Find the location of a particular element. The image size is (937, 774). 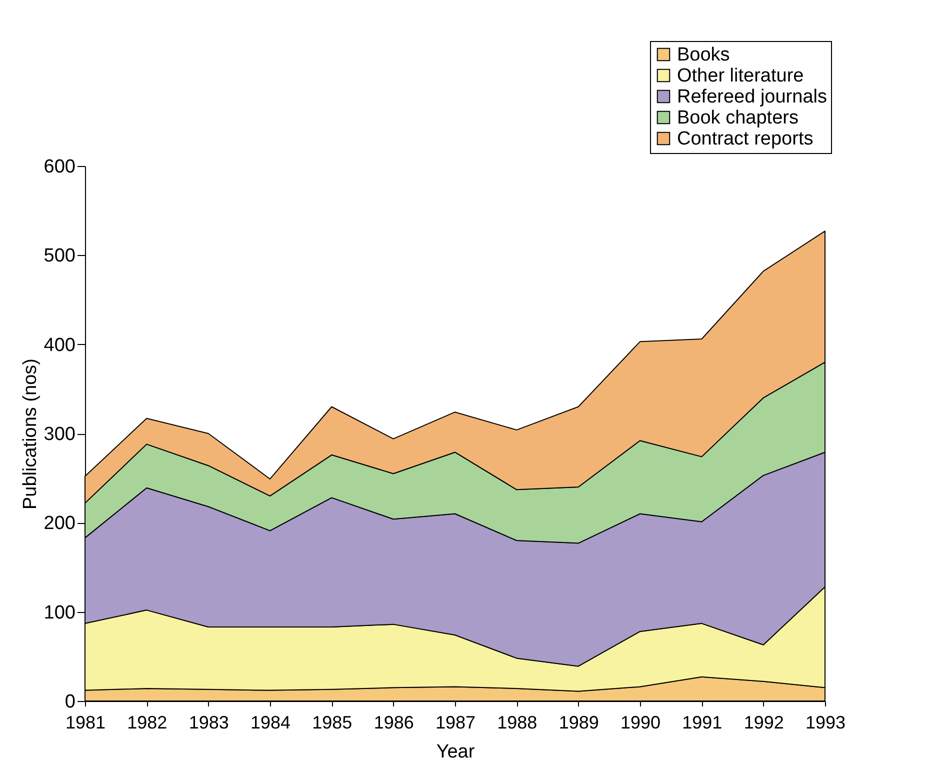

x-tick-label: 1987 is located at coordinates (455, 722).